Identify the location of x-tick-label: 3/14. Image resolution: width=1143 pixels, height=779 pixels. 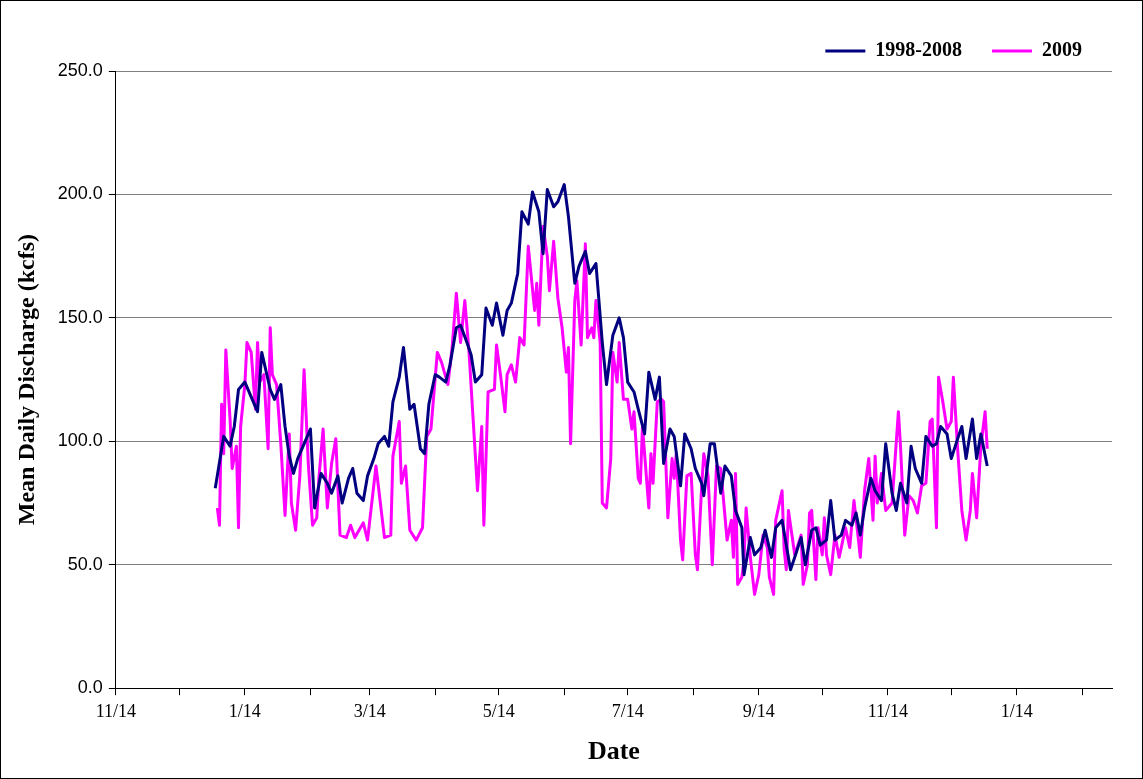
(369, 710).